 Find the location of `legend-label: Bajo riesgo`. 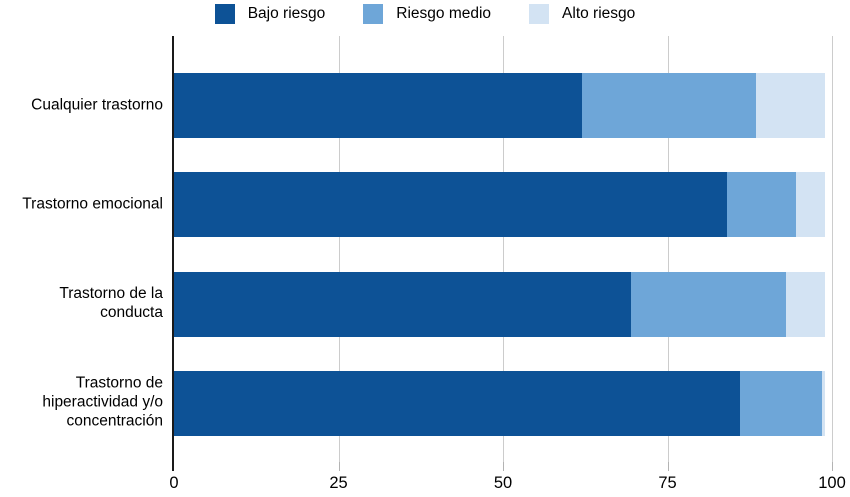

legend-label: Bajo riesgo is located at coordinates (286, 13).